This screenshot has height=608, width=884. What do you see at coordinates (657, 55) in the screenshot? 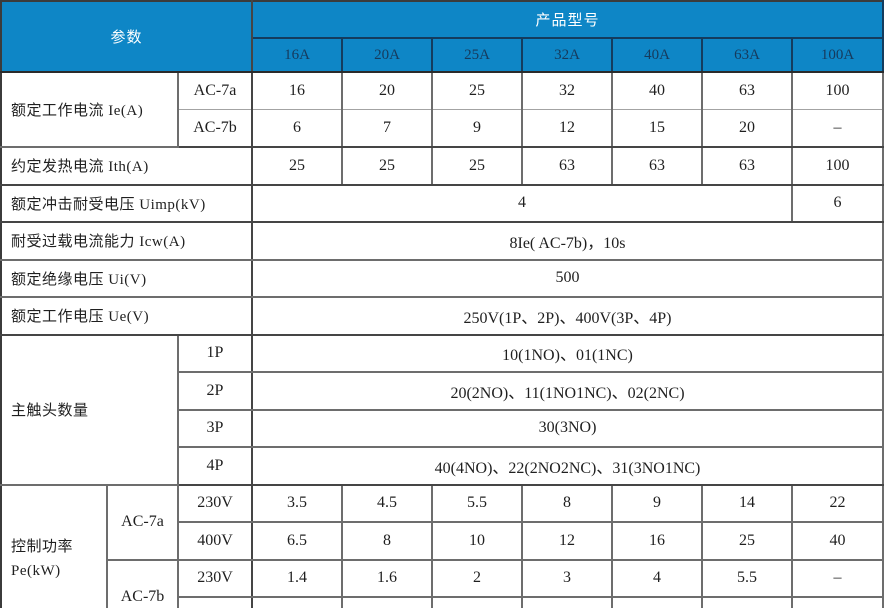
I see `model-header-40a: 40A` at bounding box center [657, 55].